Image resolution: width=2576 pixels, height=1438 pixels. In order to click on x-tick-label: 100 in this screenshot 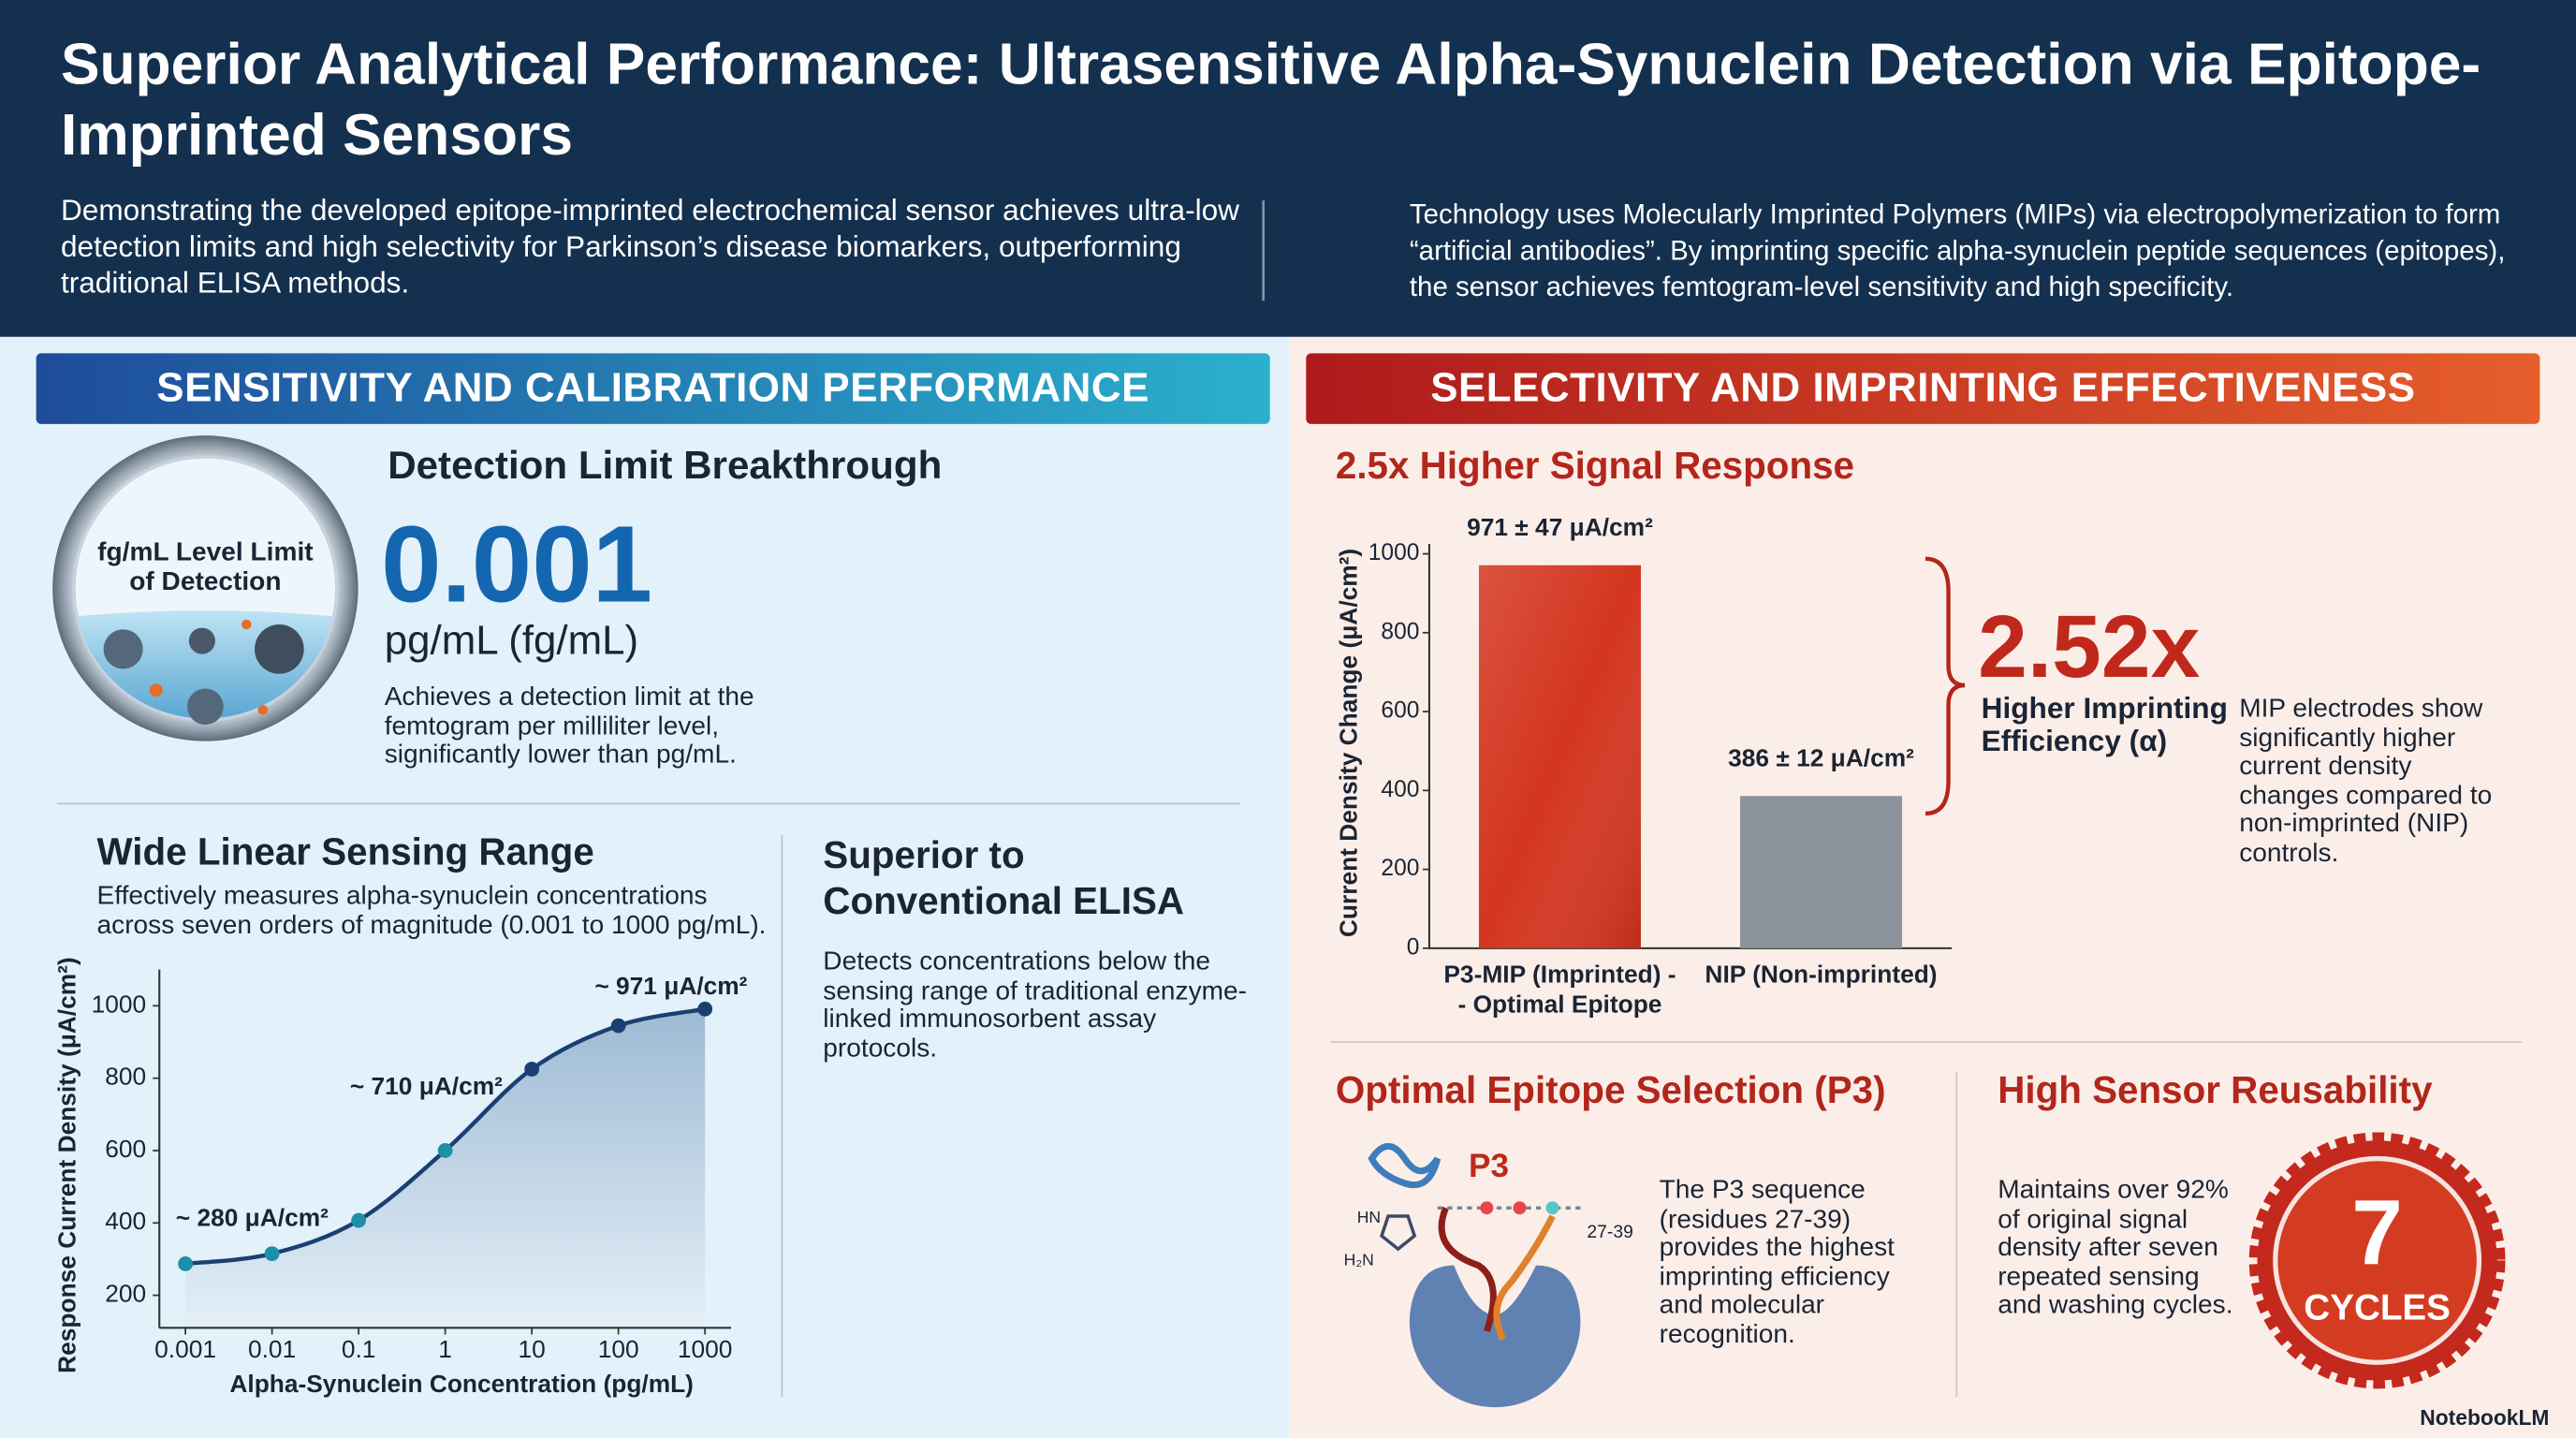, I will do `click(618, 1349)`.